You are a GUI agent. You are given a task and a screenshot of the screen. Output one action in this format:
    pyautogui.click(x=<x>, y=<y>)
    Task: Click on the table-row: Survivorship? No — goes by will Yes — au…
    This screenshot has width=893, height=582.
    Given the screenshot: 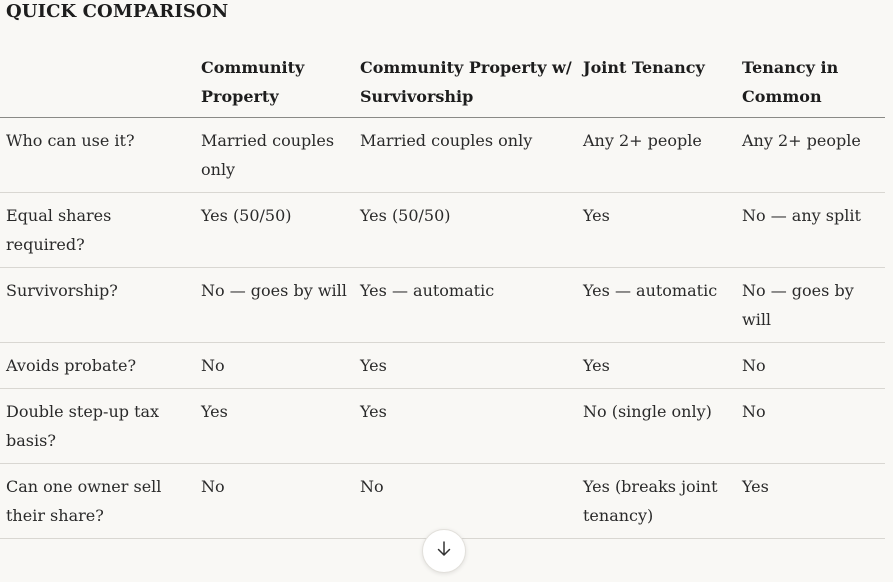 What is the action you would take?
    pyautogui.click(x=442, y=305)
    